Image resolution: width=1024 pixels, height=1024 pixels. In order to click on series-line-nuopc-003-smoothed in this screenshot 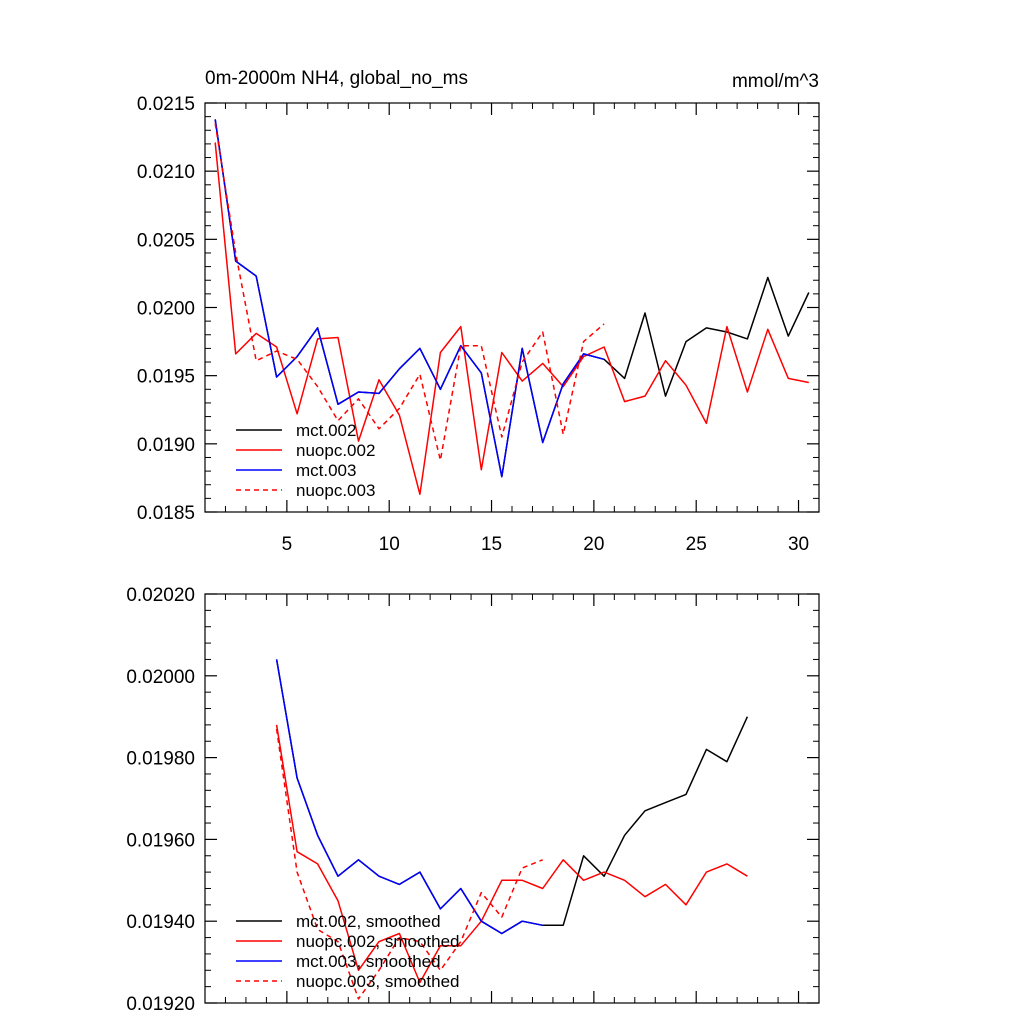, I will do `click(409, 864)`.